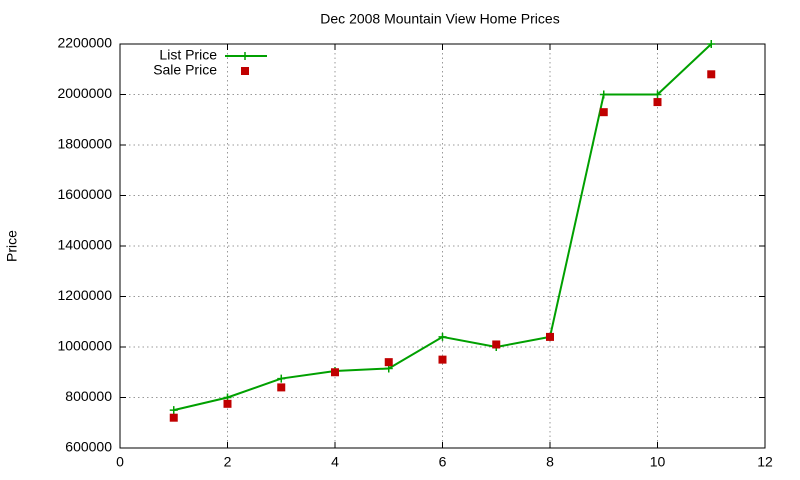 The height and width of the screenshot is (480, 800). What do you see at coordinates (84, 144) in the screenshot?
I see `y-tick-label: 1800000` at bounding box center [84, 144].